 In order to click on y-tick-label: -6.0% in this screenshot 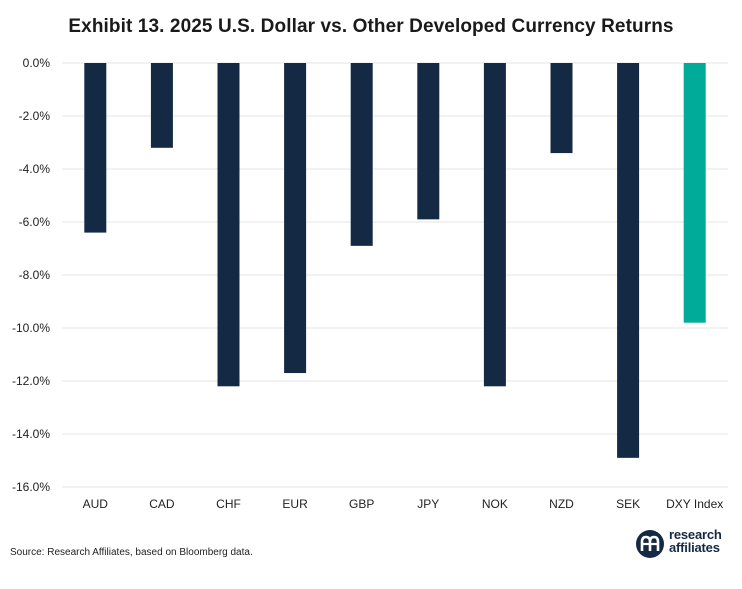, I will do `click(35, 222)`.